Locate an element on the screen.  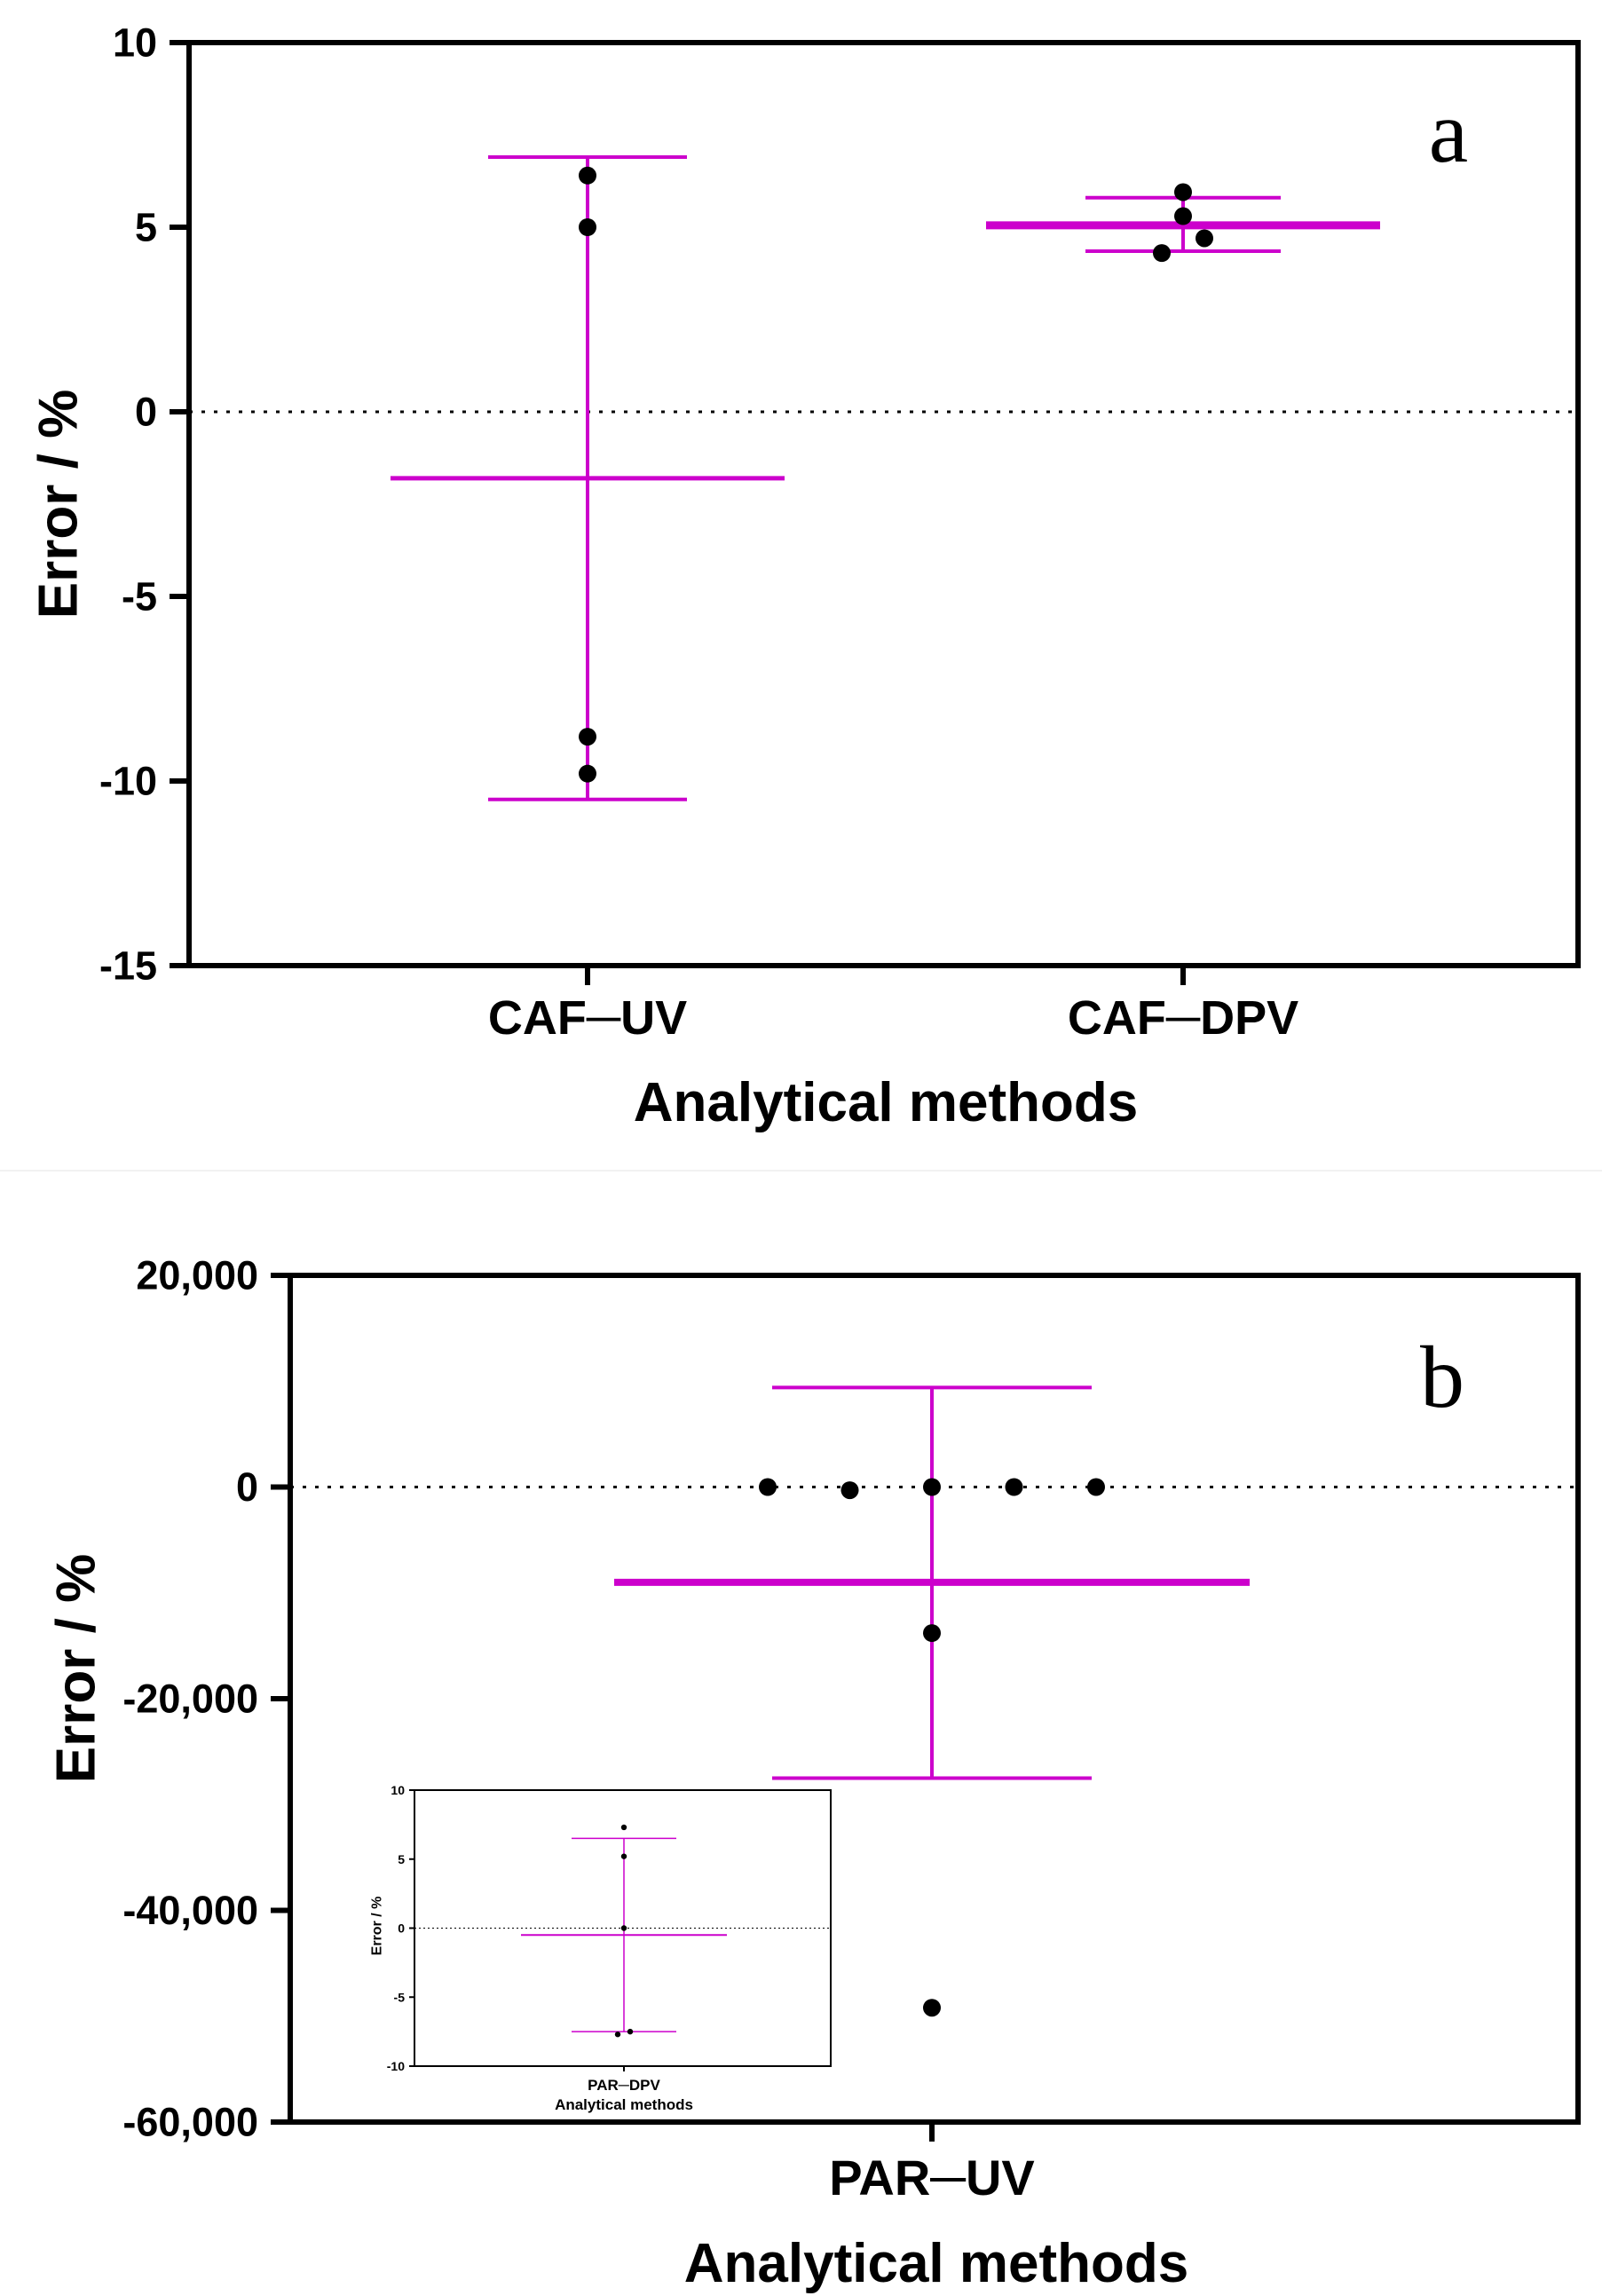
y-tick-label: -60,000 is located at coordinates (190, 2123).